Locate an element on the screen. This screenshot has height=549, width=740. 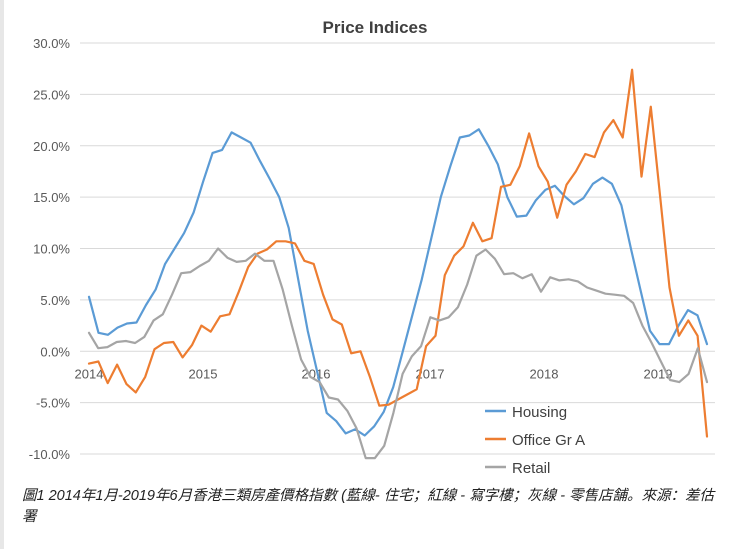
x-tick-label: 2018 is located at coordinates (544, 373).